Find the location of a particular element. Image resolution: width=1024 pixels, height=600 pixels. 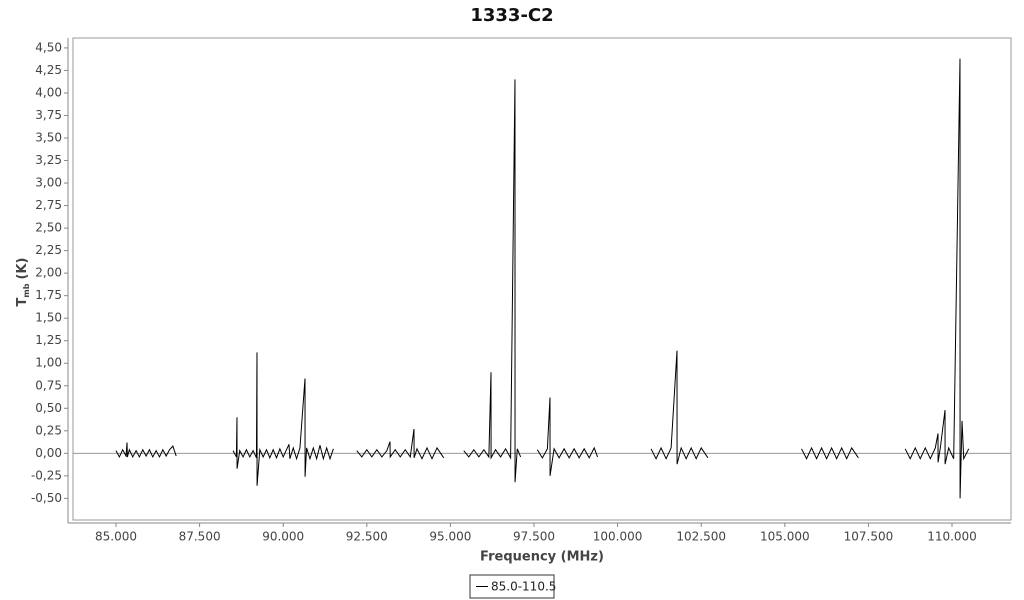

y-tick-label: 1,25 is located at coordinates (48, 340).